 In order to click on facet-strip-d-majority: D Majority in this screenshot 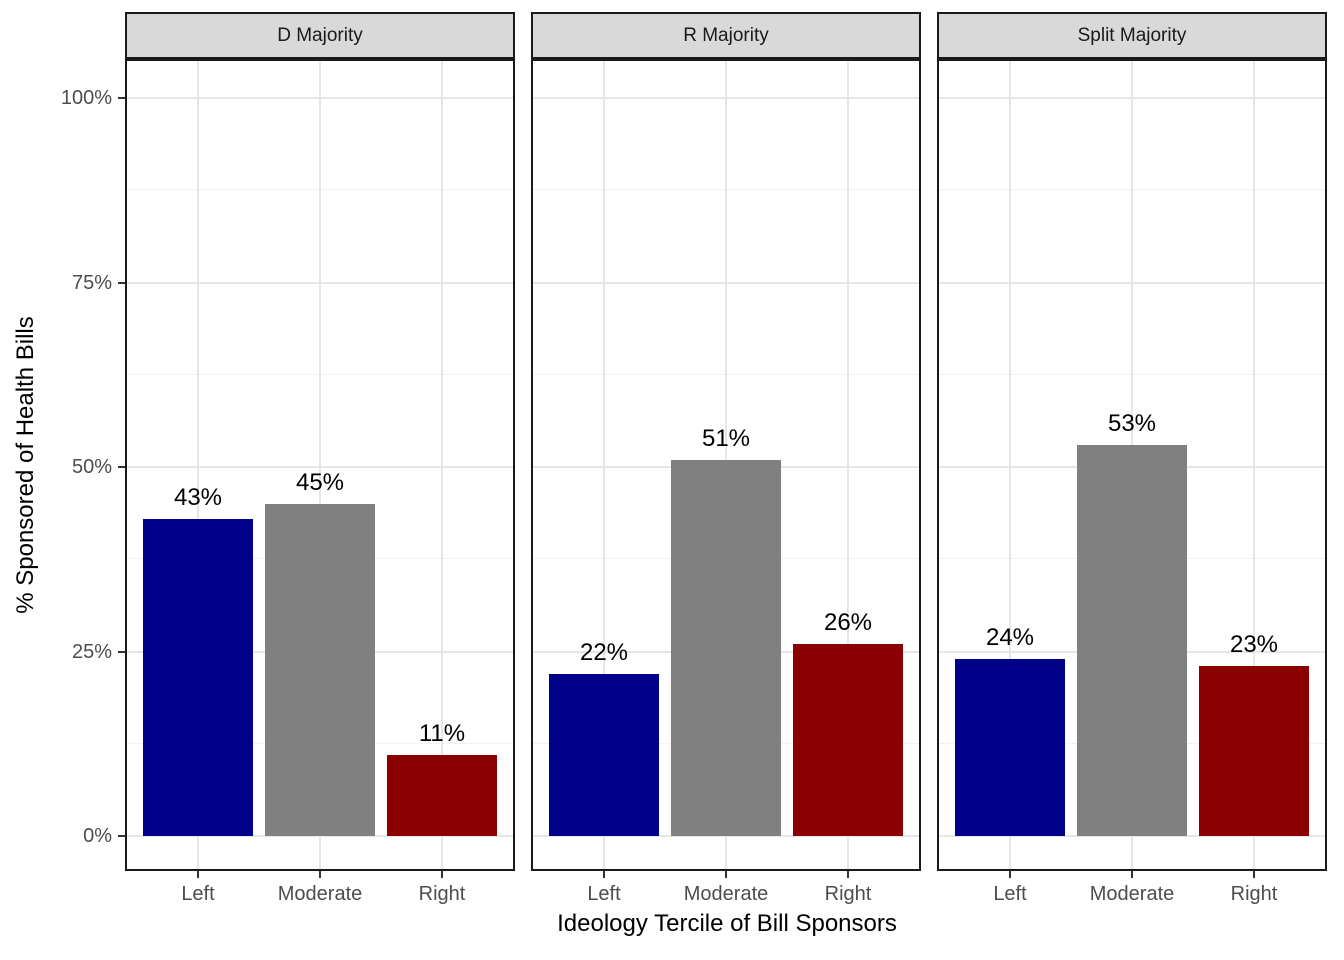, I will do `click(320, 35)`.